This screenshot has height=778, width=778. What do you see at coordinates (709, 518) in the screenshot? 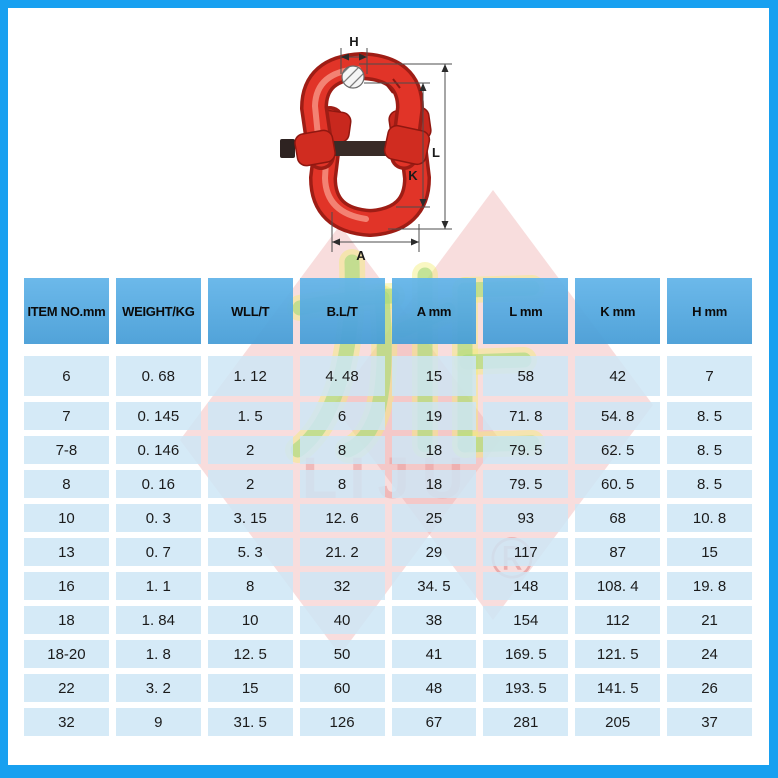
I see `table-cell: 10. 8` at bounding box center [709, 518].